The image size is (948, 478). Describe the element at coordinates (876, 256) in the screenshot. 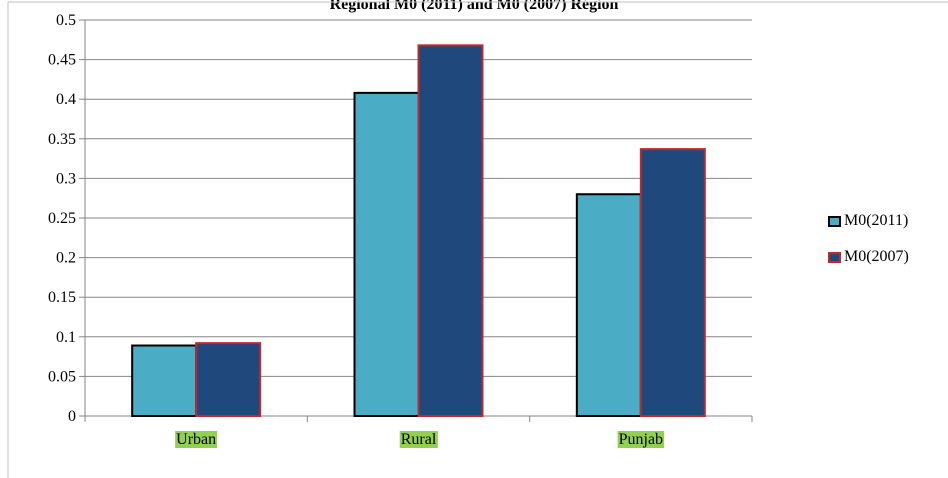

I see `legend-label-m0-2007: M0(2007)` at that location.